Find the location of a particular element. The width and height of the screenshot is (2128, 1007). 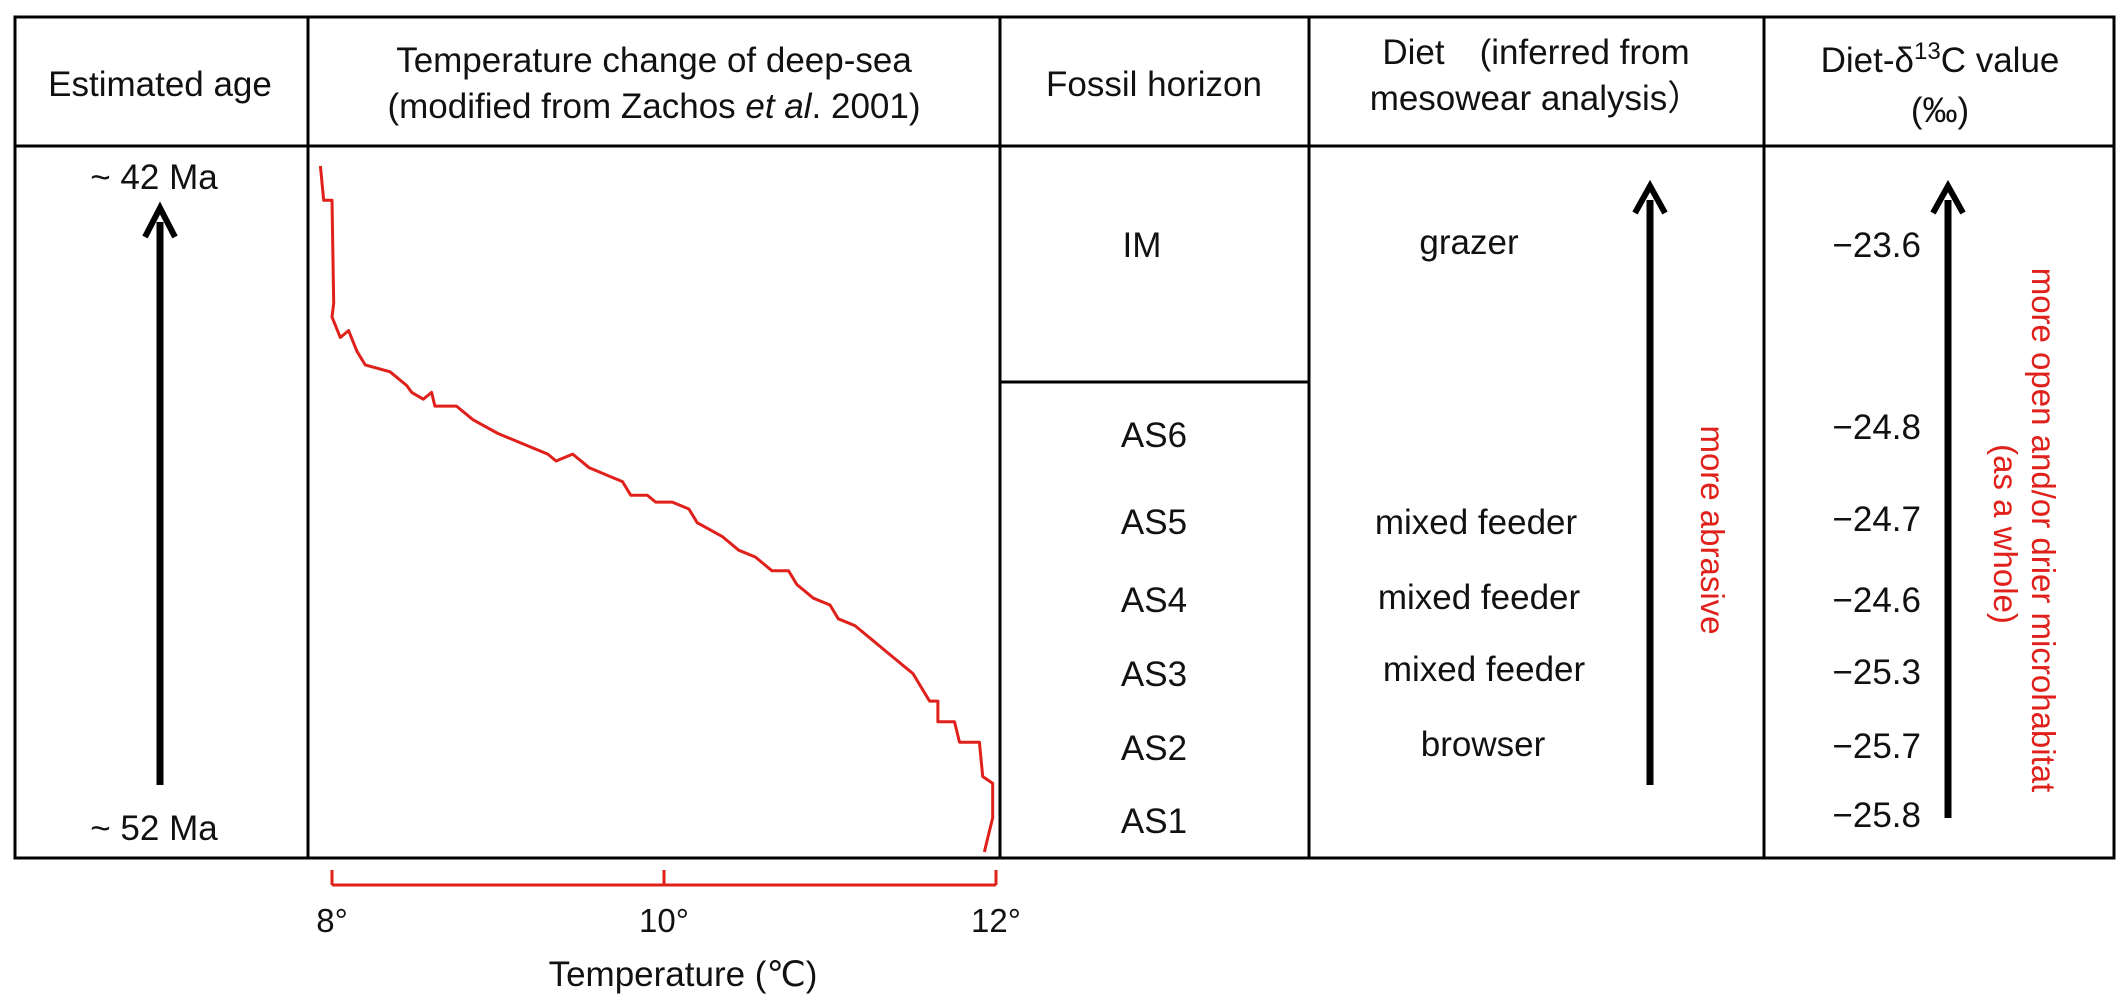

horizon-as6: AS6 is located at coordinates (1154, 435).